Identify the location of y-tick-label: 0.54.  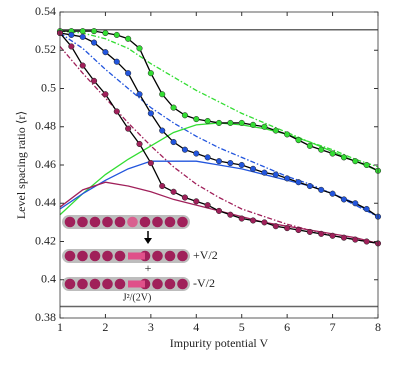
(45, 11).